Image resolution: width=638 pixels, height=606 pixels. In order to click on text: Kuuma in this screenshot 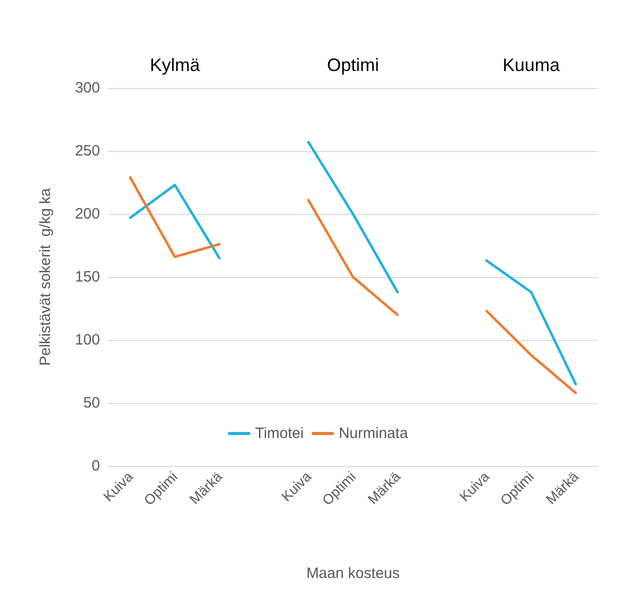, I will do `click(531, 65)`.